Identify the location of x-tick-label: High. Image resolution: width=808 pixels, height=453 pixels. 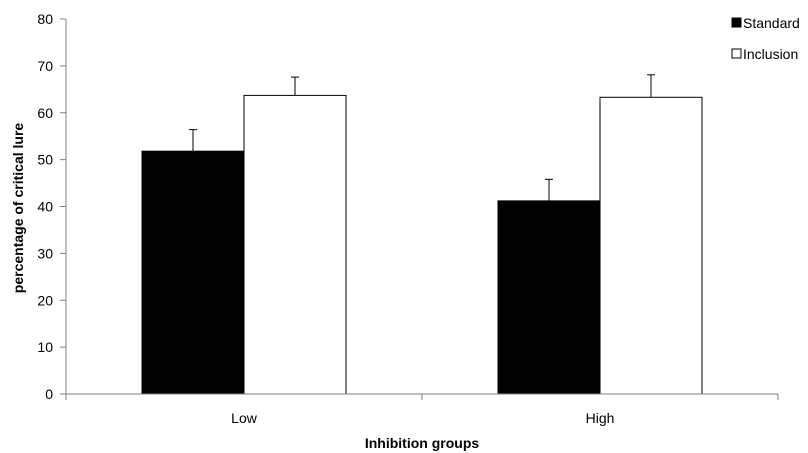
(600, 418).